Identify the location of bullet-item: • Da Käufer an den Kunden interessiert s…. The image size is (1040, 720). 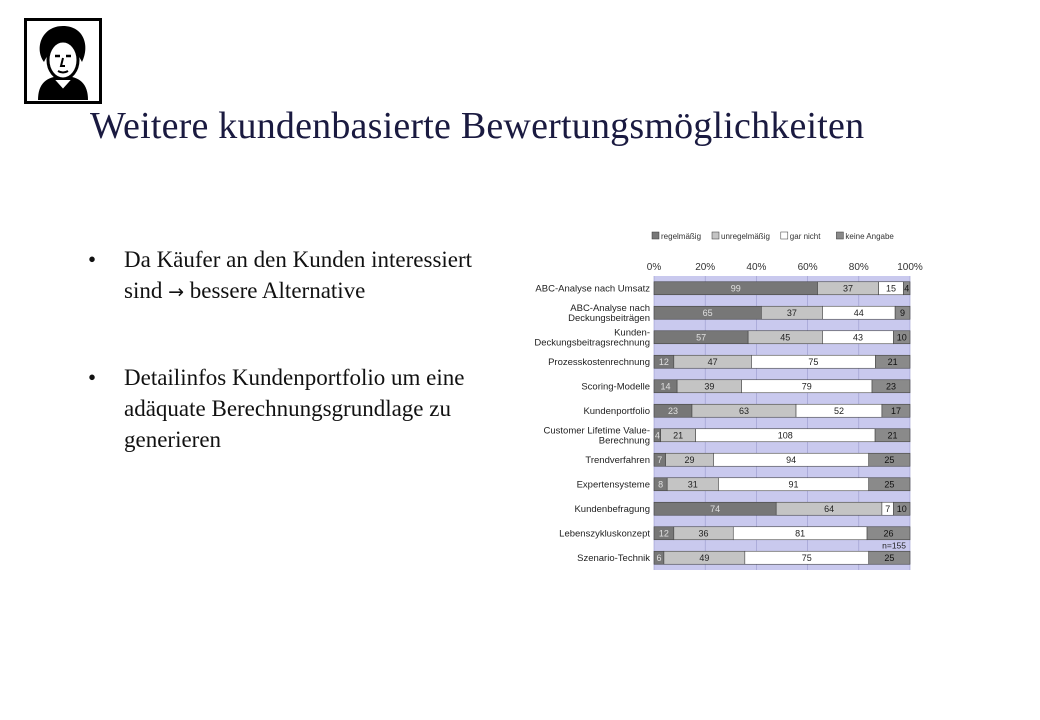
(290, 276).